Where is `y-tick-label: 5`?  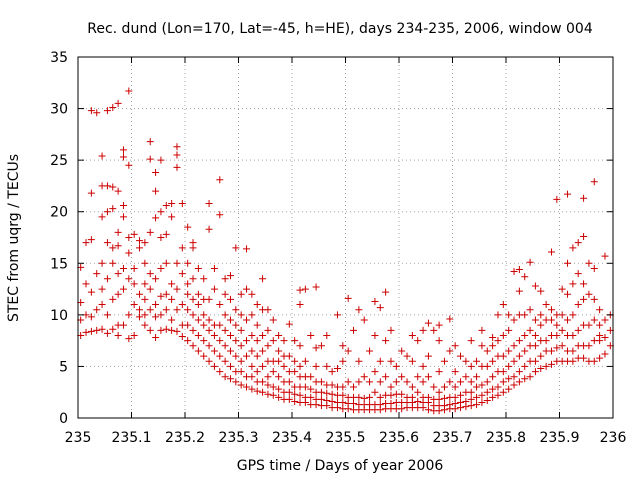 y-tick-label: 5 is located at coordinates (63, 367).